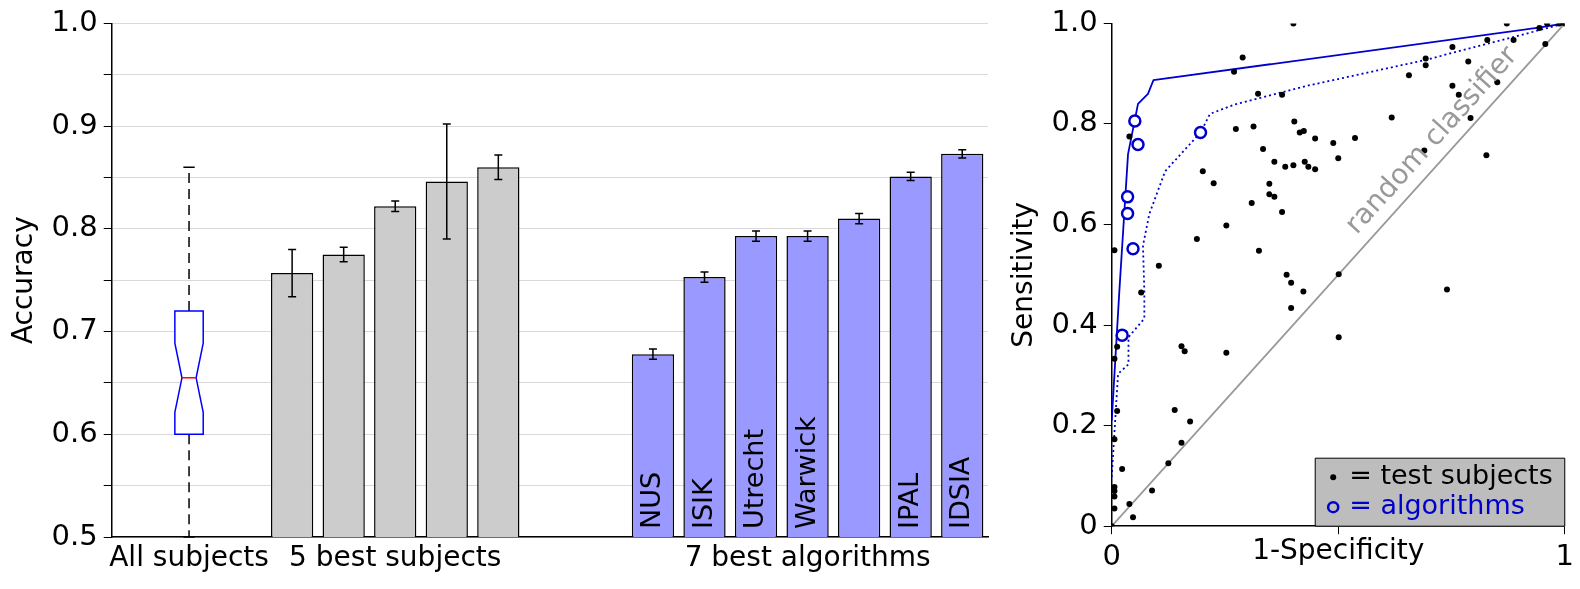 Image resolution: width=1580 pixels, height=589 pixels. I want to click on y-tick-label: 0.5, so click(74, 534).